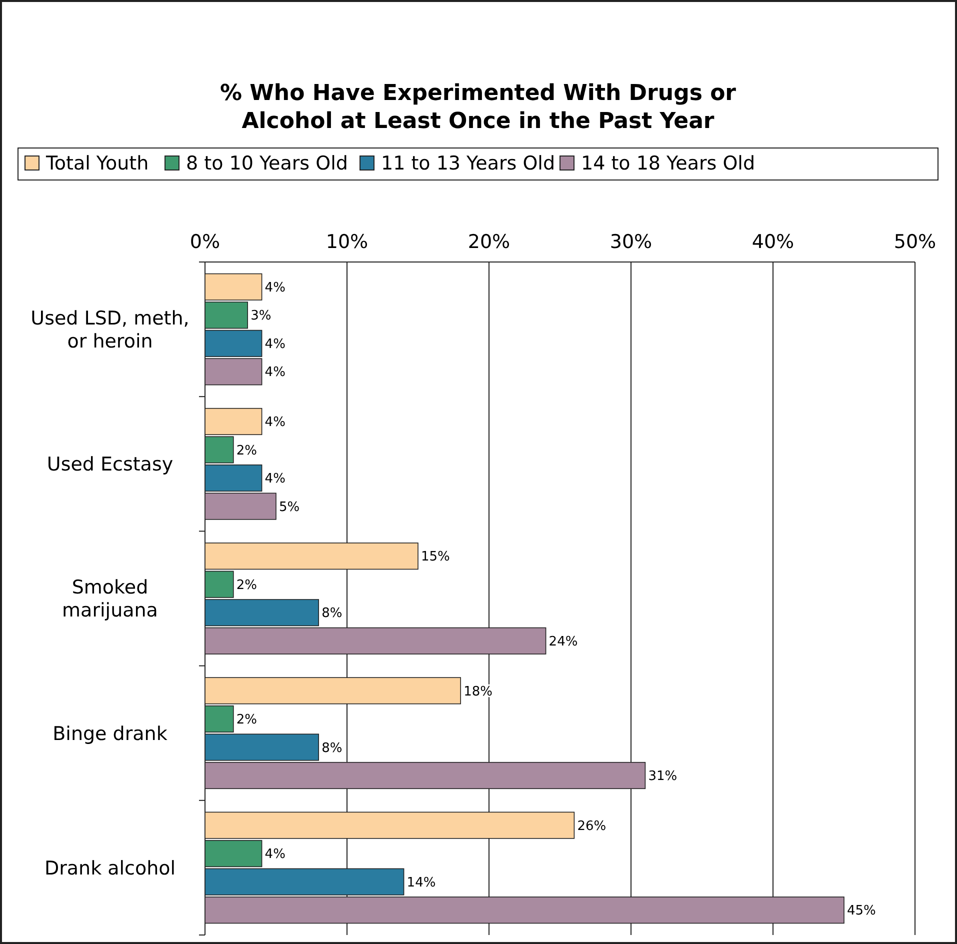 This screenshot has width=957, height=944. What do you see at coordinates (668, 163) in the screenshot?
I see `legend-label: 14 to 18 Years Old` at bounding box center [668, 163].